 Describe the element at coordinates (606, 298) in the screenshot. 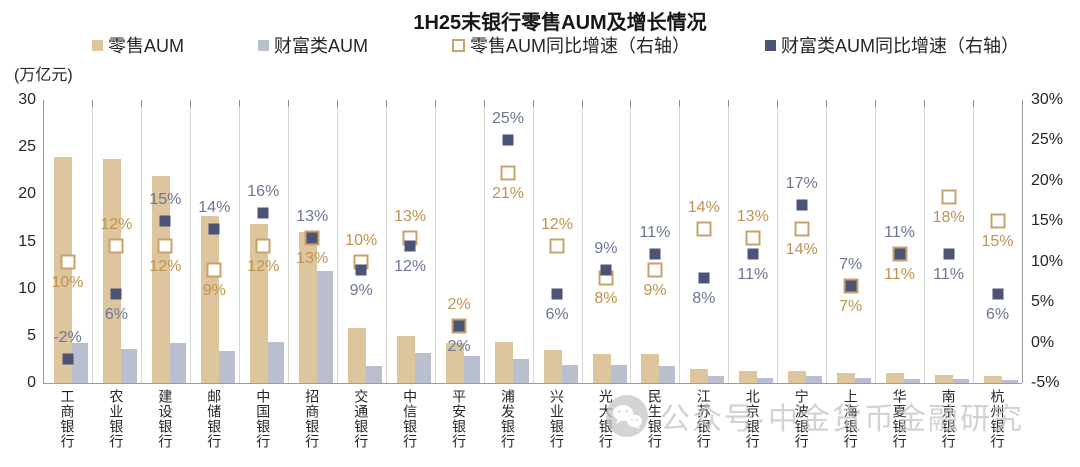

I see `retail-growth-label: 8%` at that location.